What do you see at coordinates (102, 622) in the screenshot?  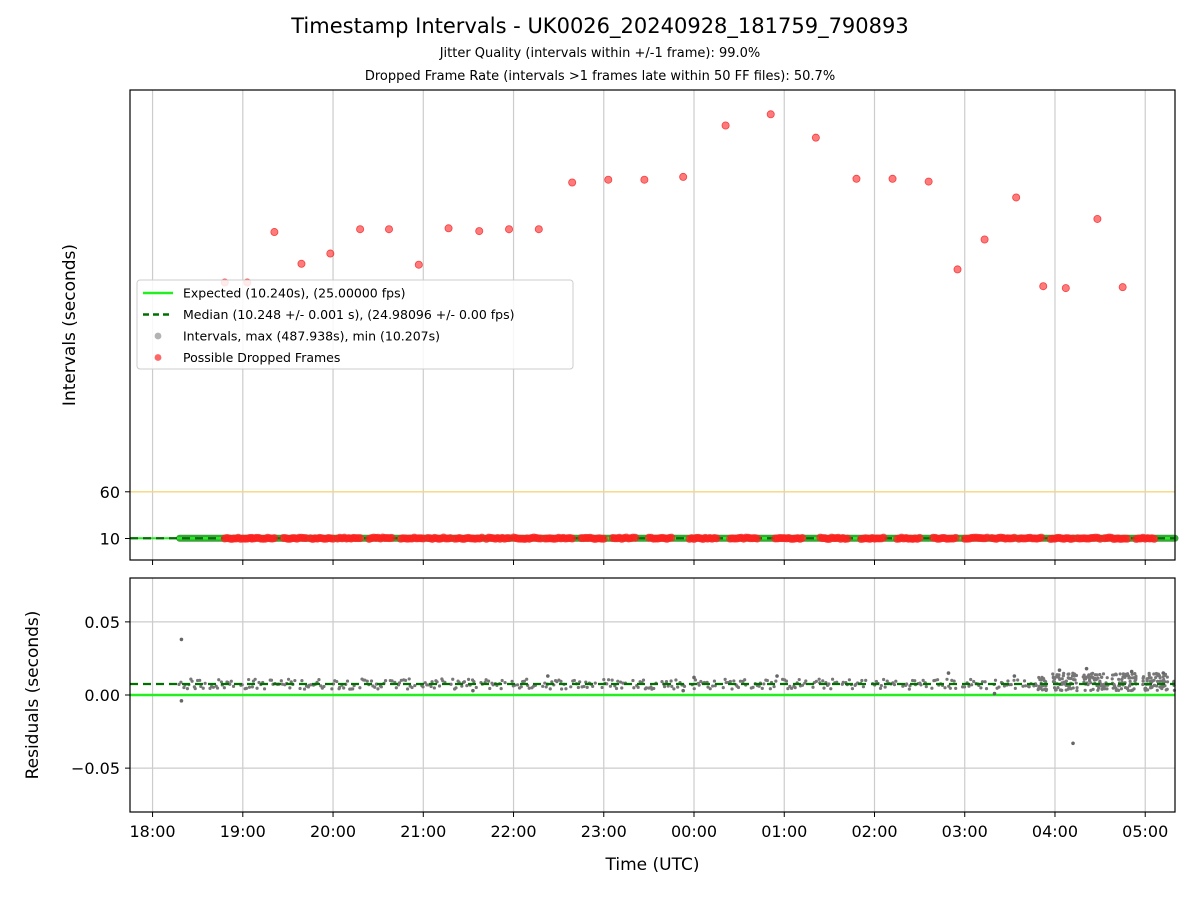 I see `residuals-y-tick-label: 0.05` at bounding box center [102, 622].